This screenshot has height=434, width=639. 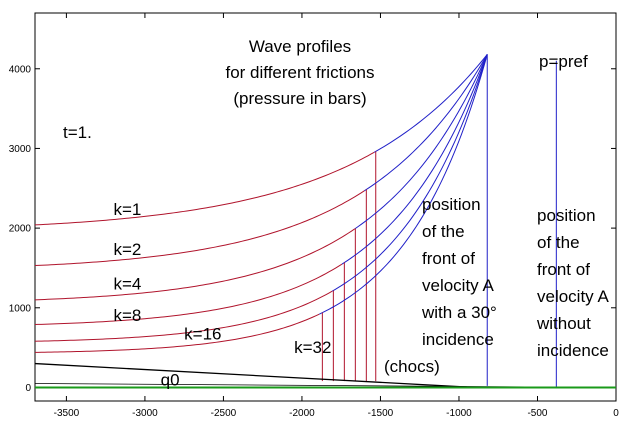 I want to click on profile-label: k=16, so click(x=202, y=333).